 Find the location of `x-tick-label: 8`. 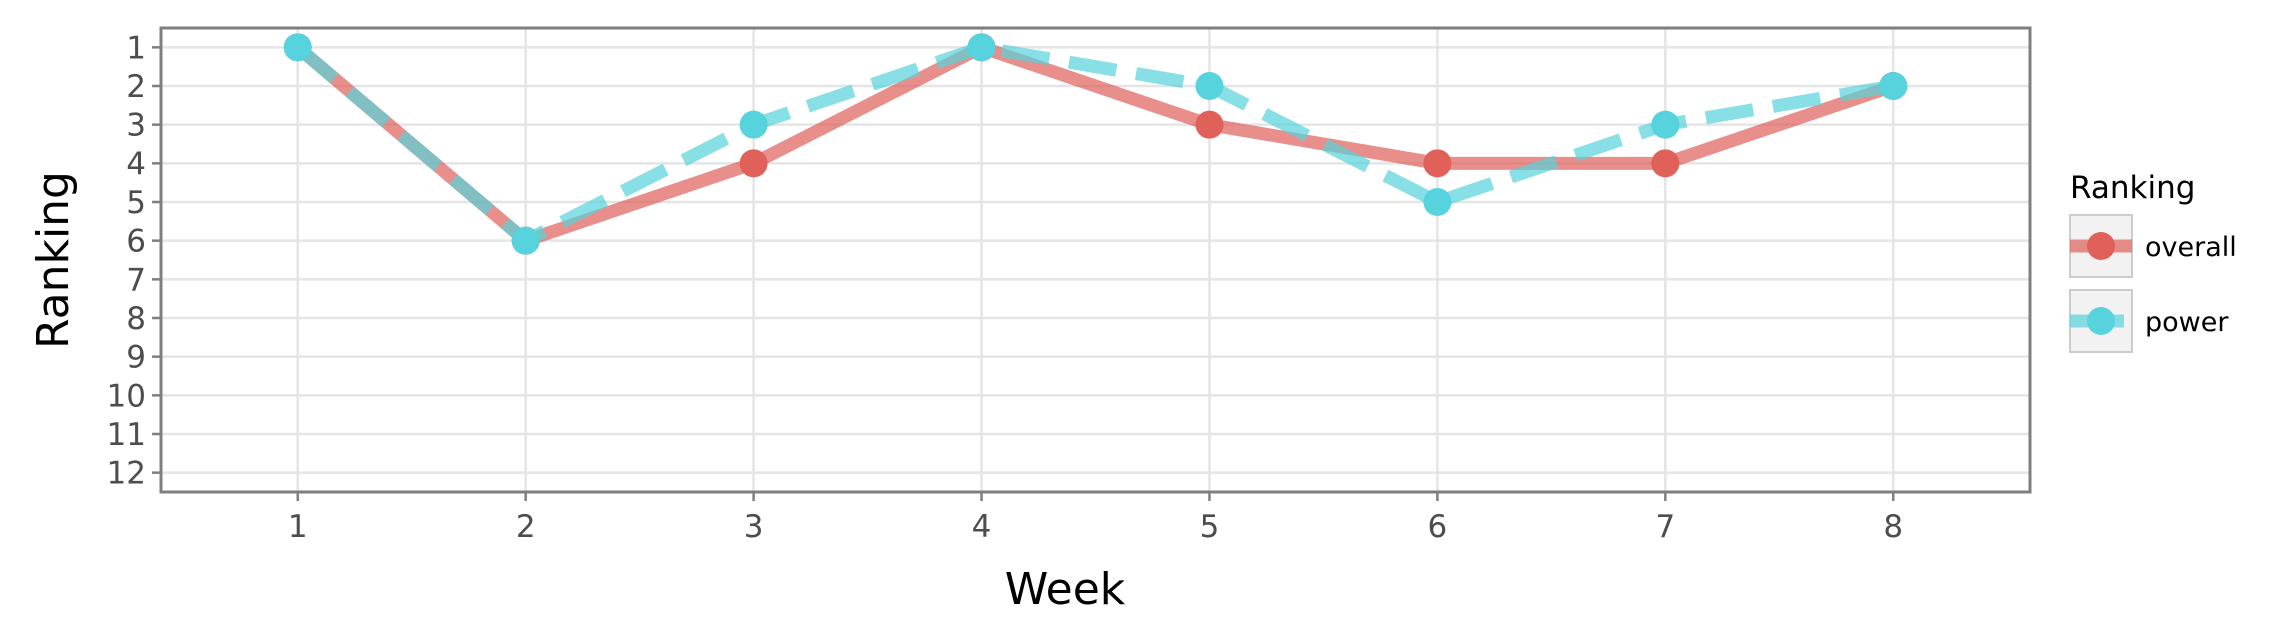

x-tick-label: 8 is located at coordinates (1893, 527).